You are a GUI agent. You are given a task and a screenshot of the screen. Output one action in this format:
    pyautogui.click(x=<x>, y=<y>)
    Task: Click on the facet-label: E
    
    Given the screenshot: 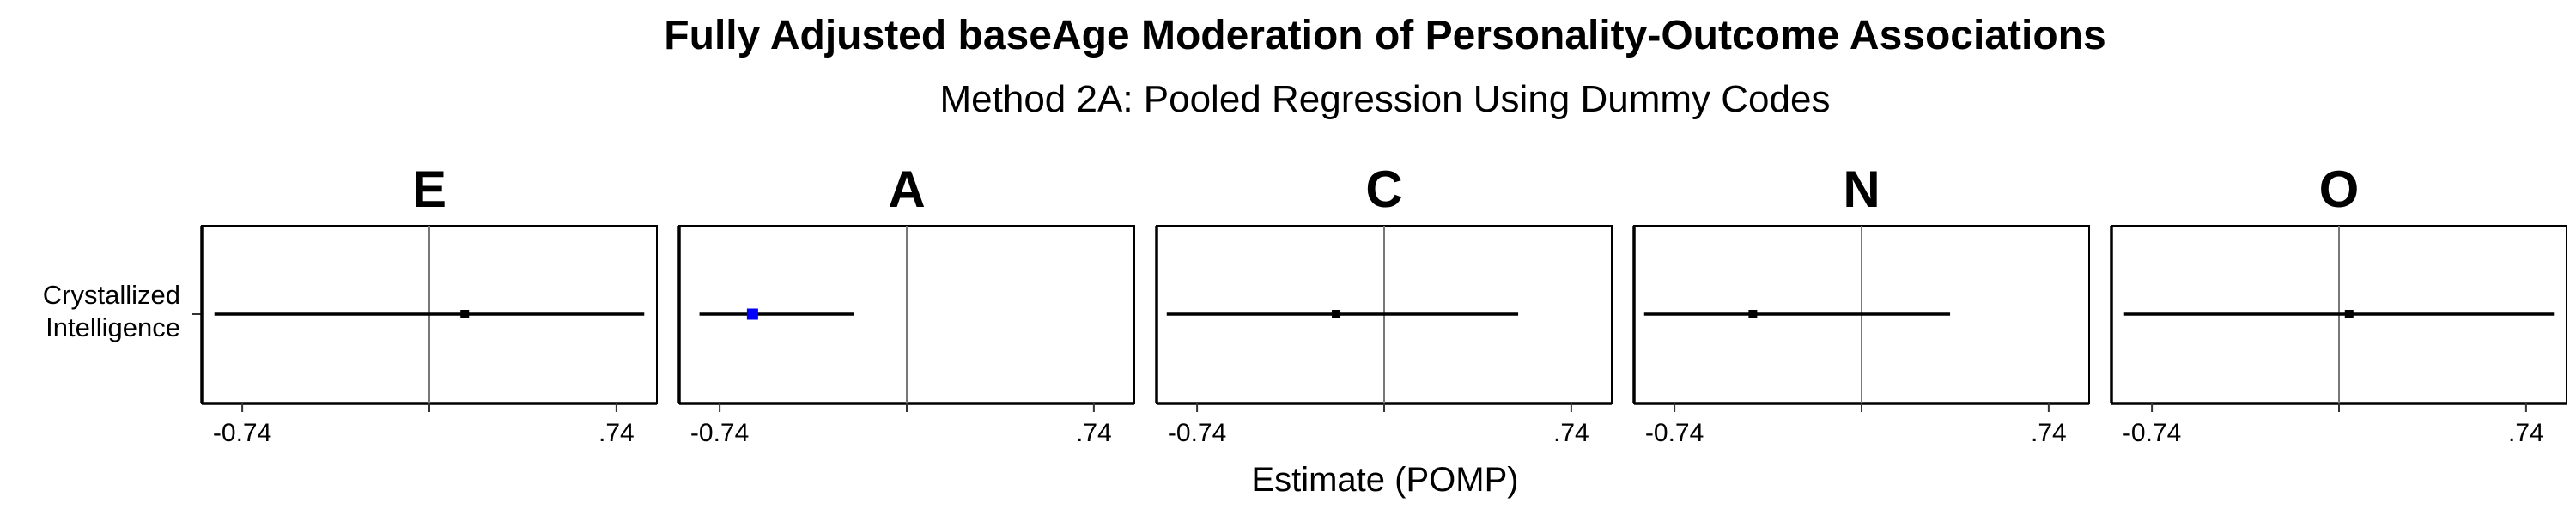 What is the action you would take?
    pyautogui.click(x=430, y=189)
    